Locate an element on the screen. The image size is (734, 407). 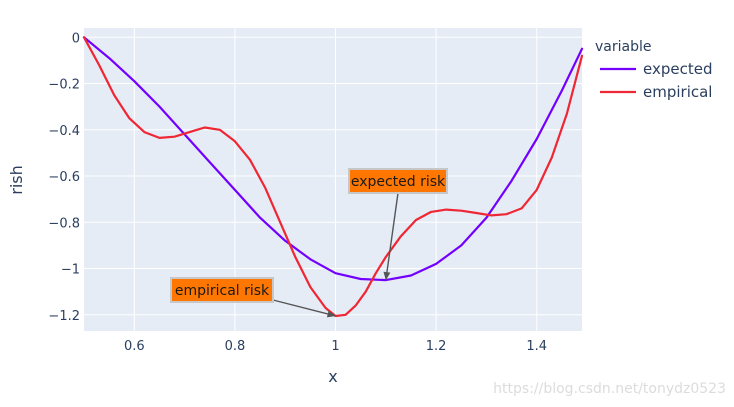
y-tick-label: −0.2 is located at coordinates (64, 85).